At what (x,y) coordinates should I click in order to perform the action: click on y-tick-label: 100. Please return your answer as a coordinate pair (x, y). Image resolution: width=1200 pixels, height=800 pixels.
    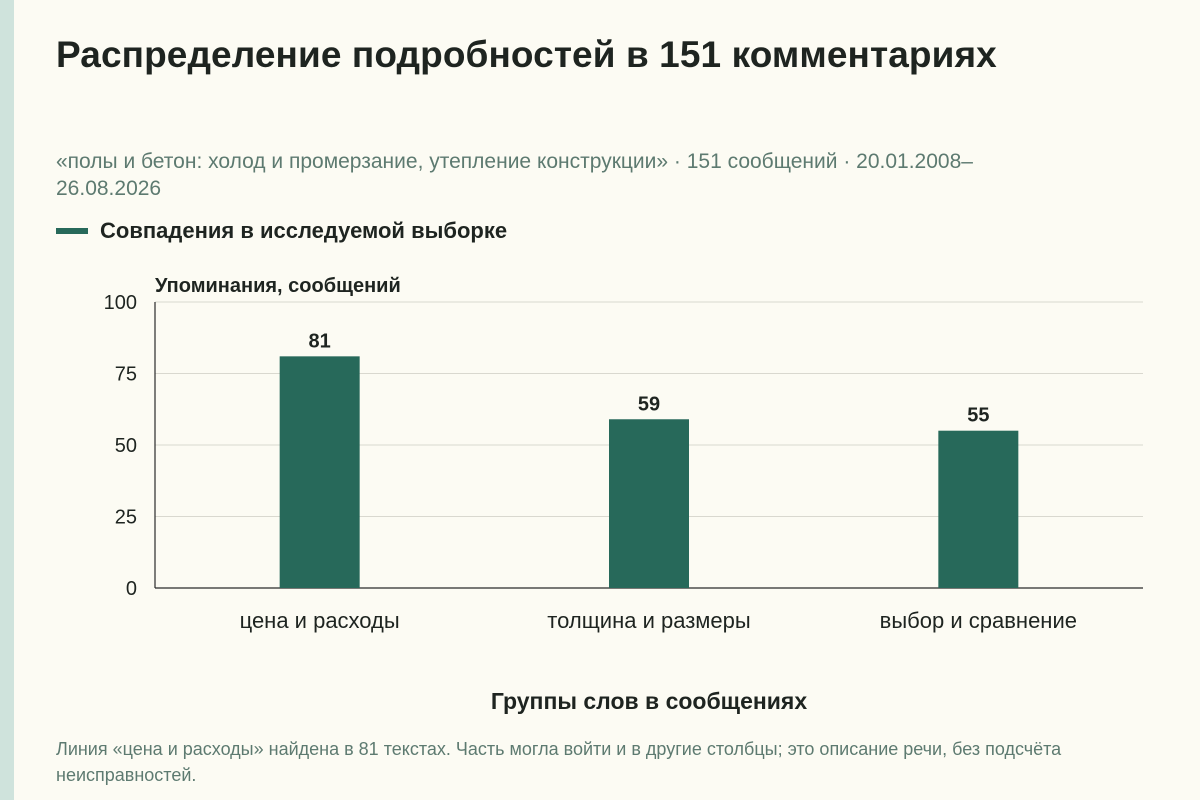
    Looking at the image, I should click on (120, 303).